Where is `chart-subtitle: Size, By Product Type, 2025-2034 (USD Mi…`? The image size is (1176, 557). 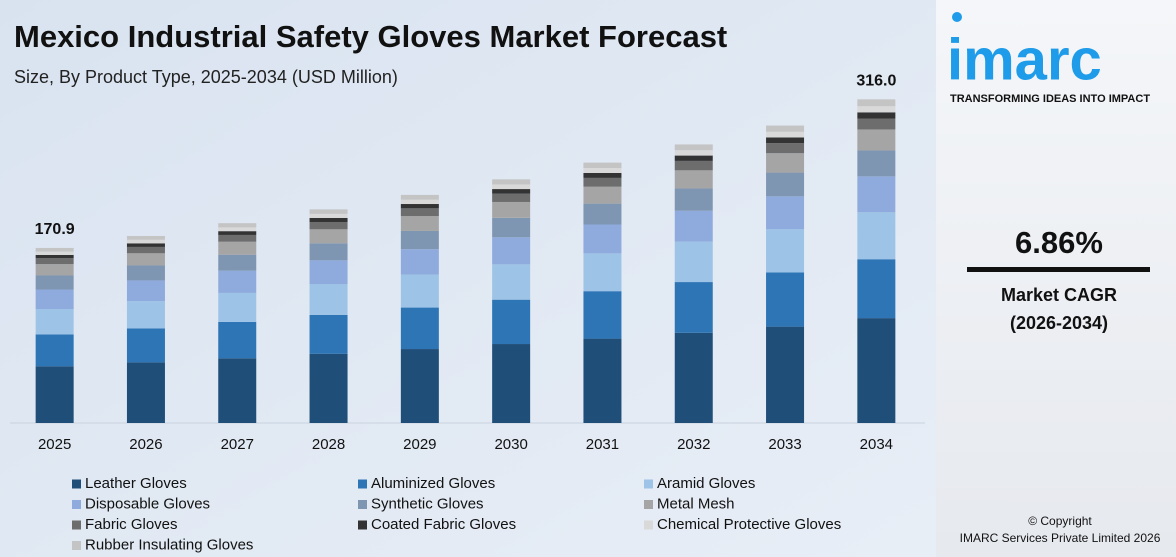
chart-subtitle: Size, By Product Type, 2025-2034 (USD Mi… is located at coordinates (206, 77).